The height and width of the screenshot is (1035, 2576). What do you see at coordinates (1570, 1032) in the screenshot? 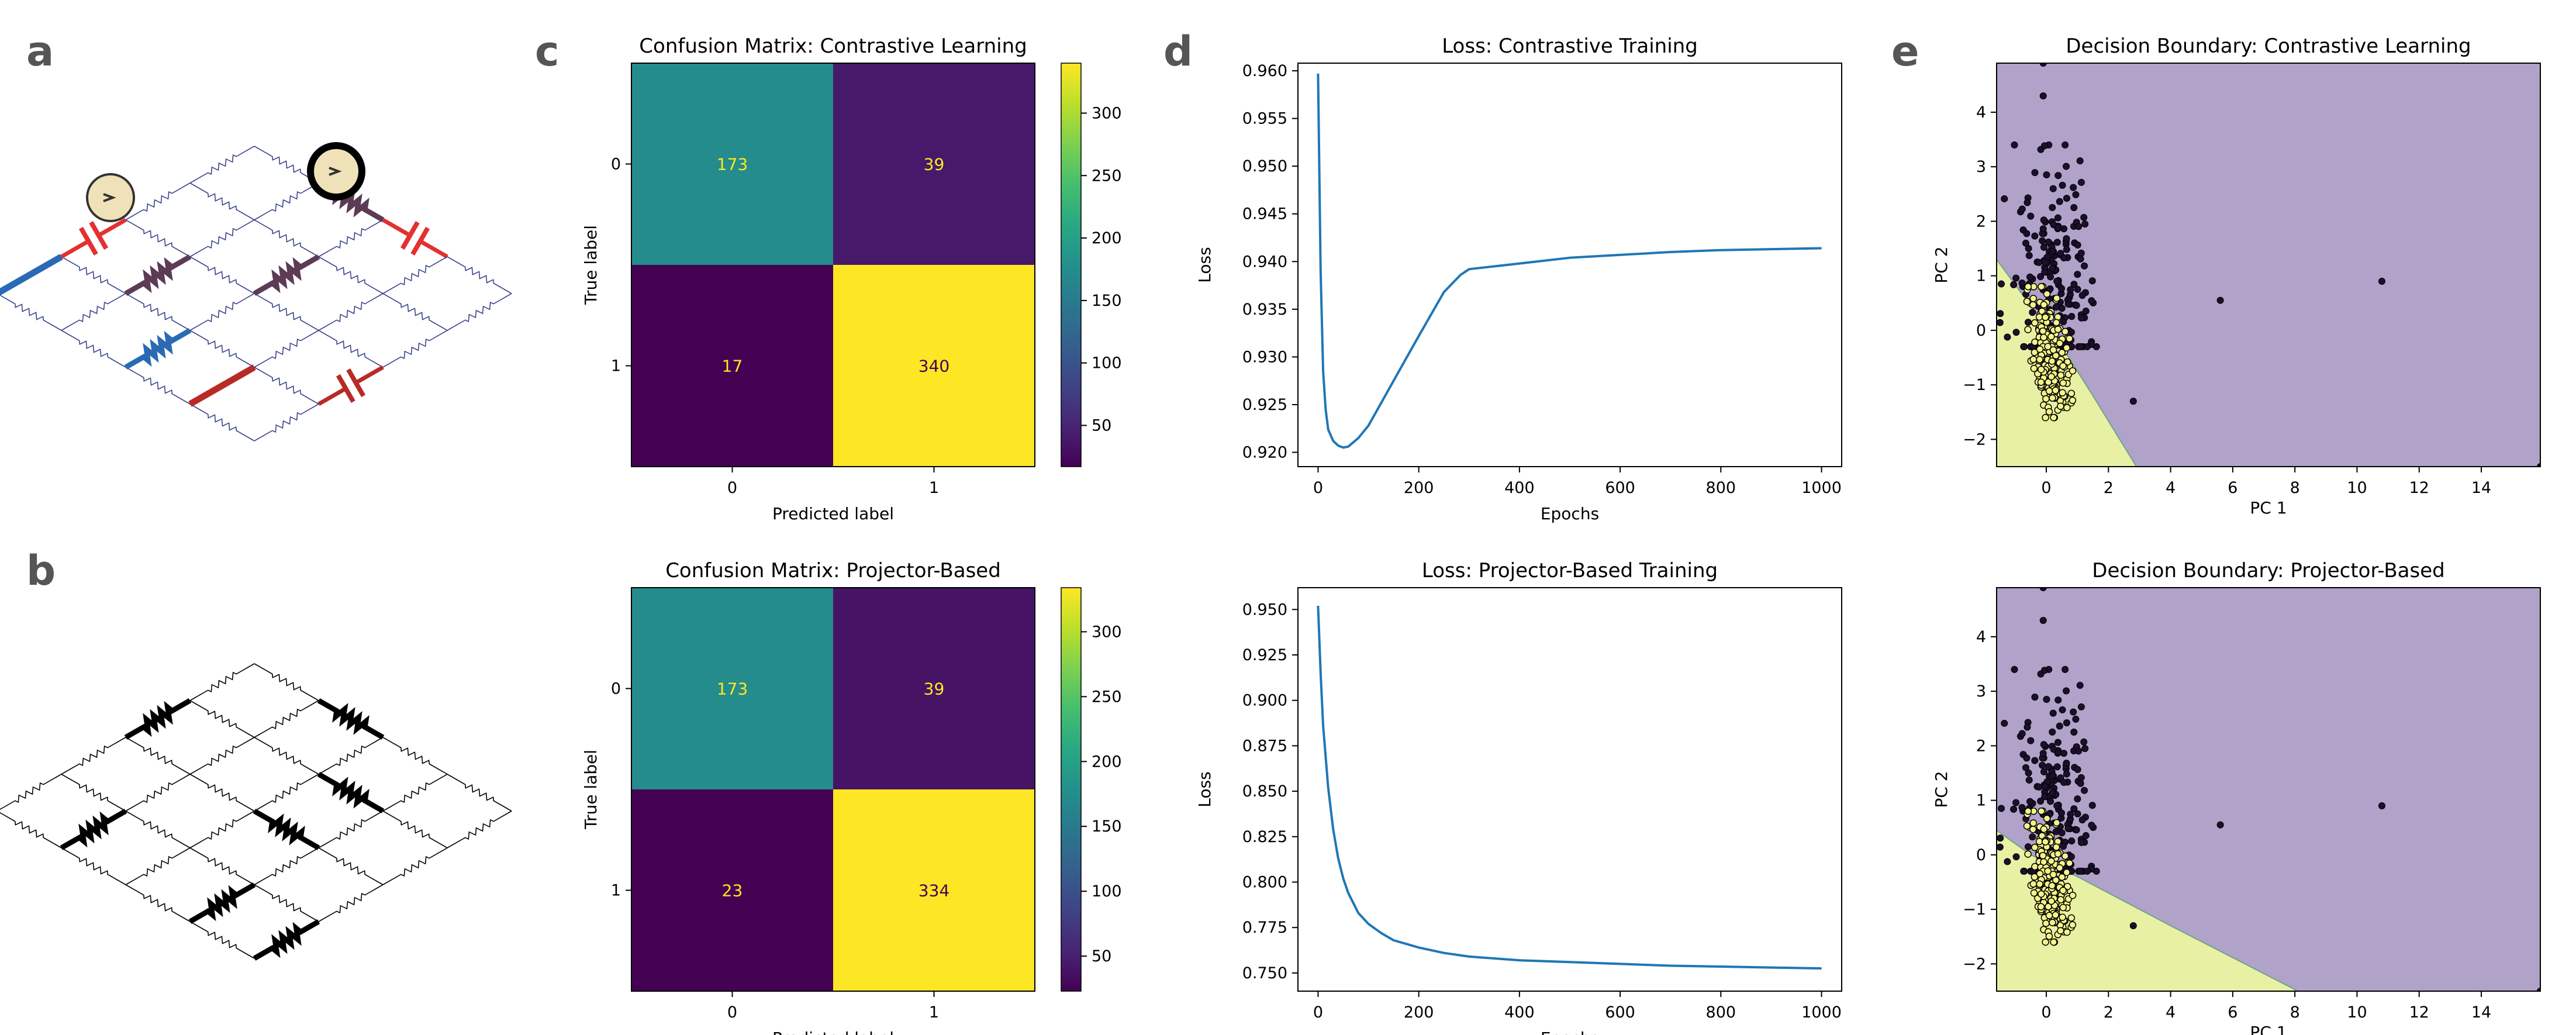
I see `x-axis-label: Epochs` at bounding box center [1570, 1032].